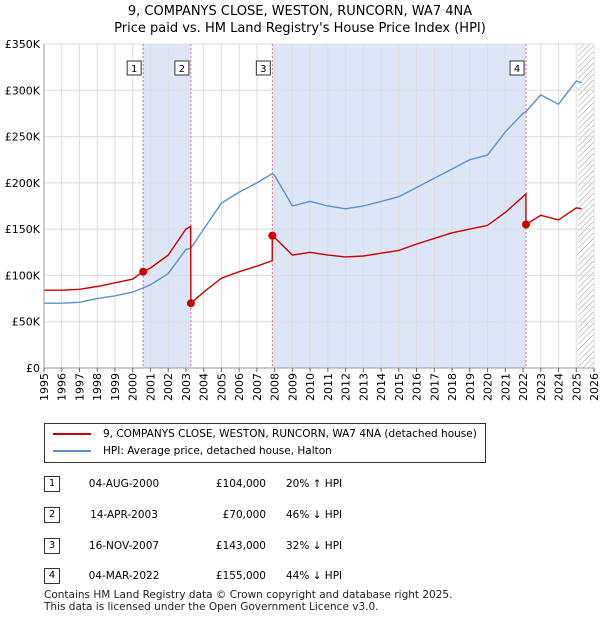 This screenshot has width=600, height=620. Describe the element at coordinates (23, 275) in the screenshot. I see `y-tick-label: £100K` at that location.